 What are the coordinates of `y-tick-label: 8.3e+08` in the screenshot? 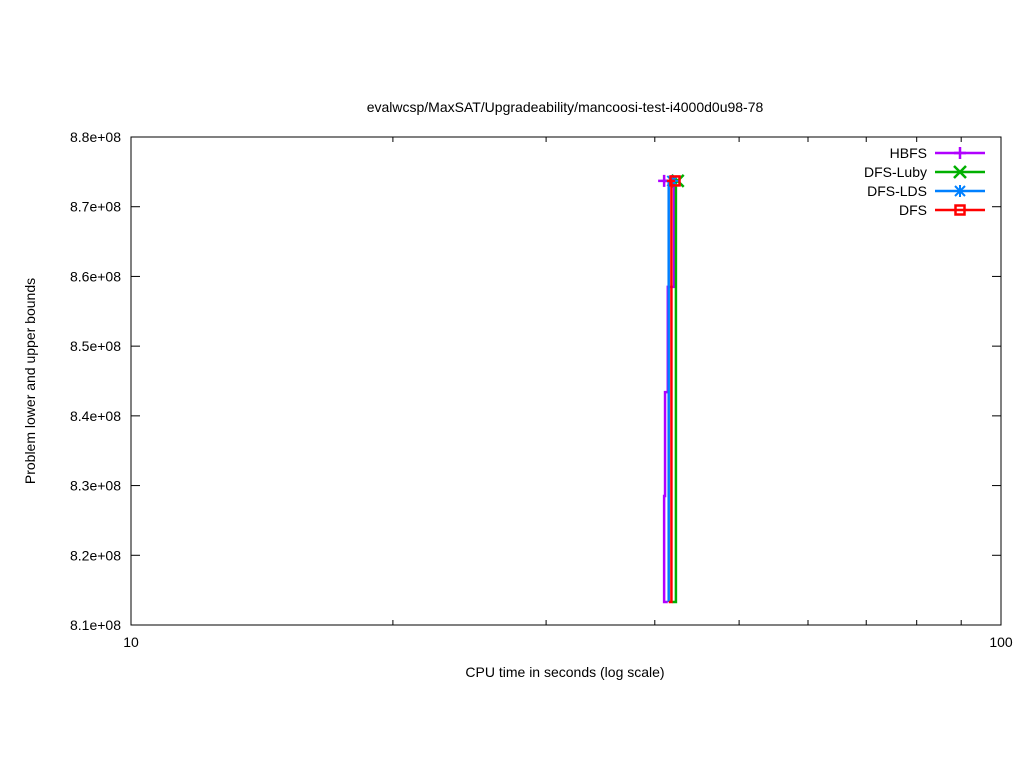 It's located at (95, 486).